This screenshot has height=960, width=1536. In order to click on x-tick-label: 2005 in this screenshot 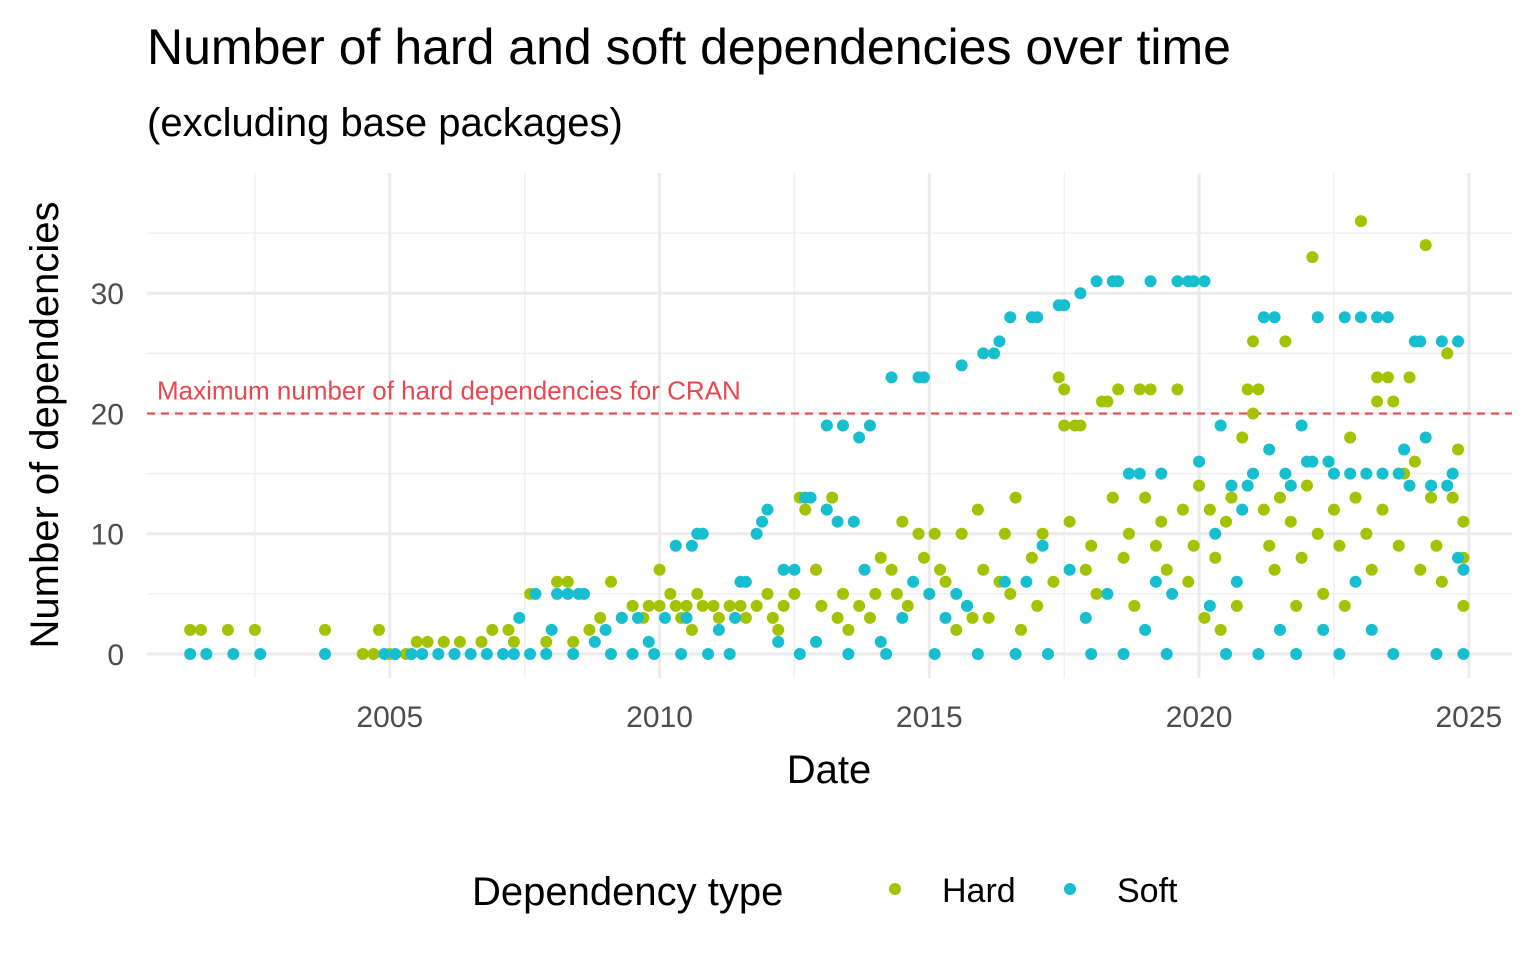, I will do `click(389, 717)`.